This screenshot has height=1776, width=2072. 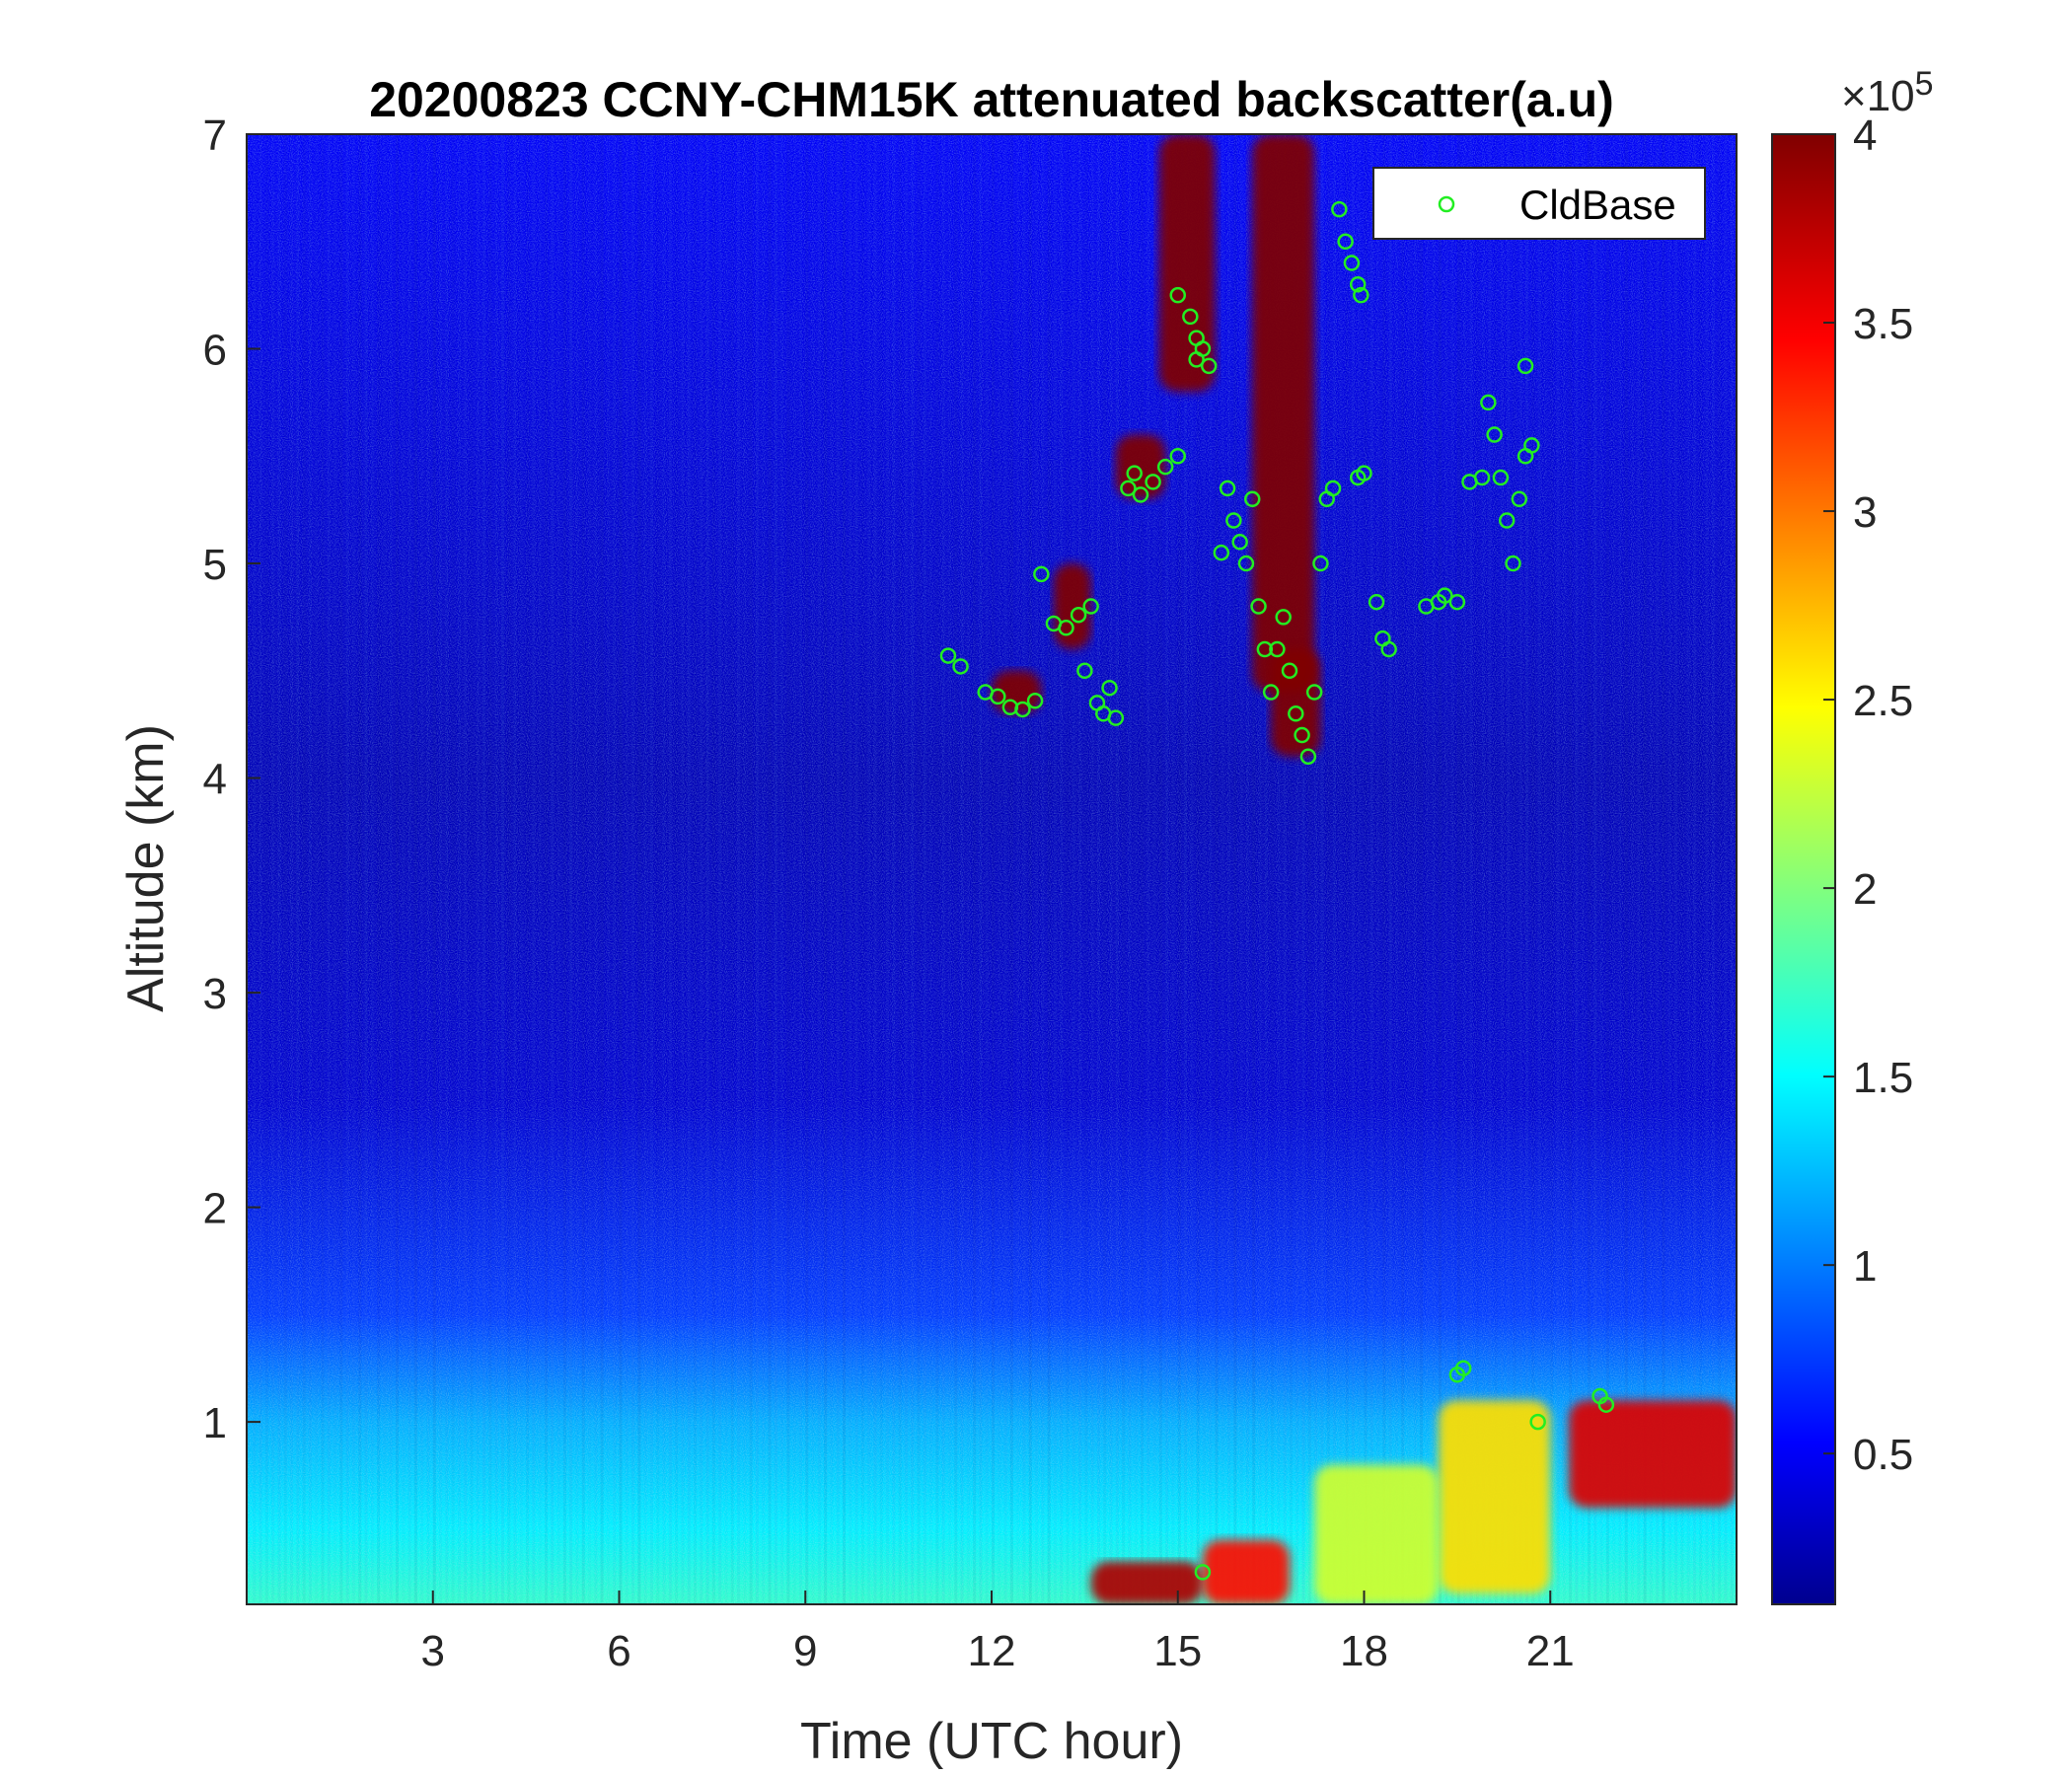 What do you see at coordinates (1883, 1078) in the screenshot?
I see `colorbar-tick-label: 1.5` at bounding box center [1883, 1078].